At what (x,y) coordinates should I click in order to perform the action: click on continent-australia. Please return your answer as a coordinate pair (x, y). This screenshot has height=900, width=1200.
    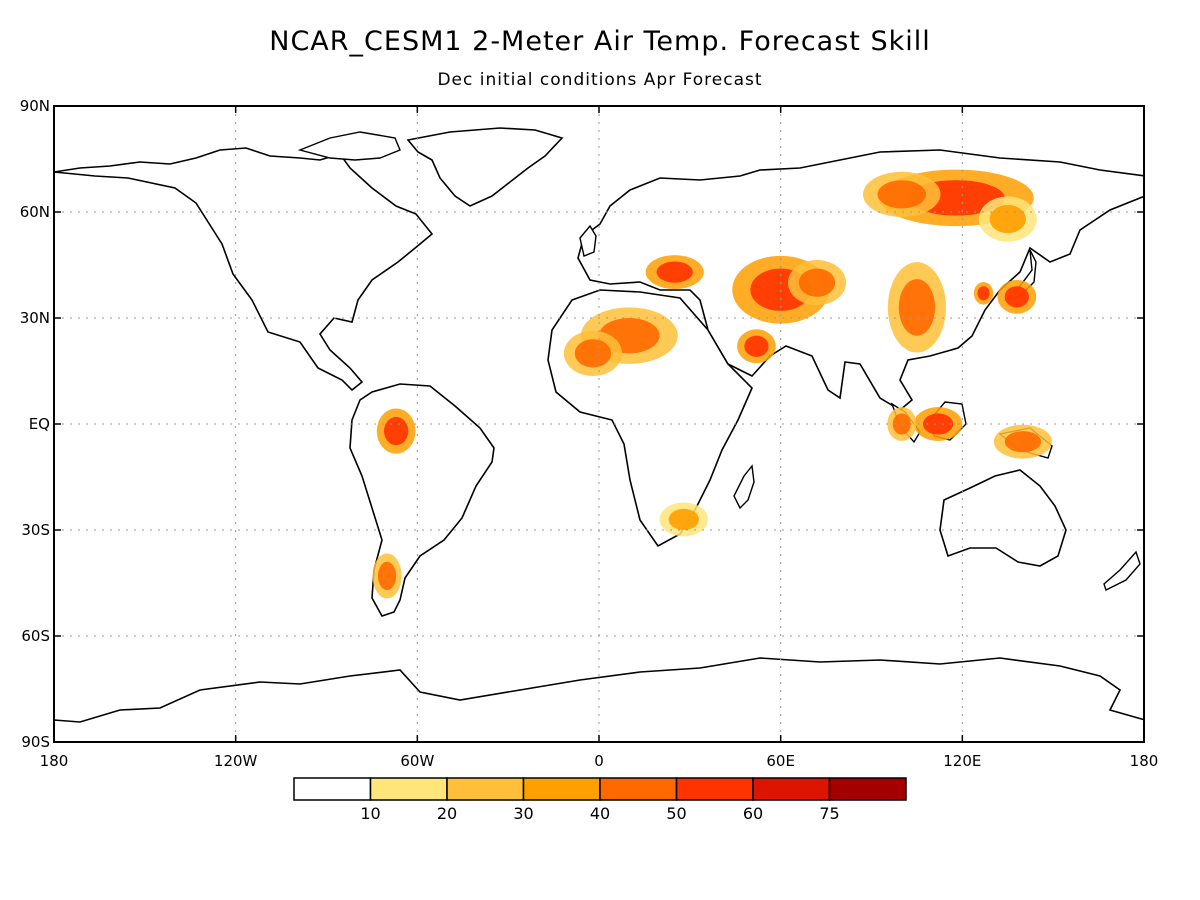
    Looking at the image, I should click on (1003, 518).